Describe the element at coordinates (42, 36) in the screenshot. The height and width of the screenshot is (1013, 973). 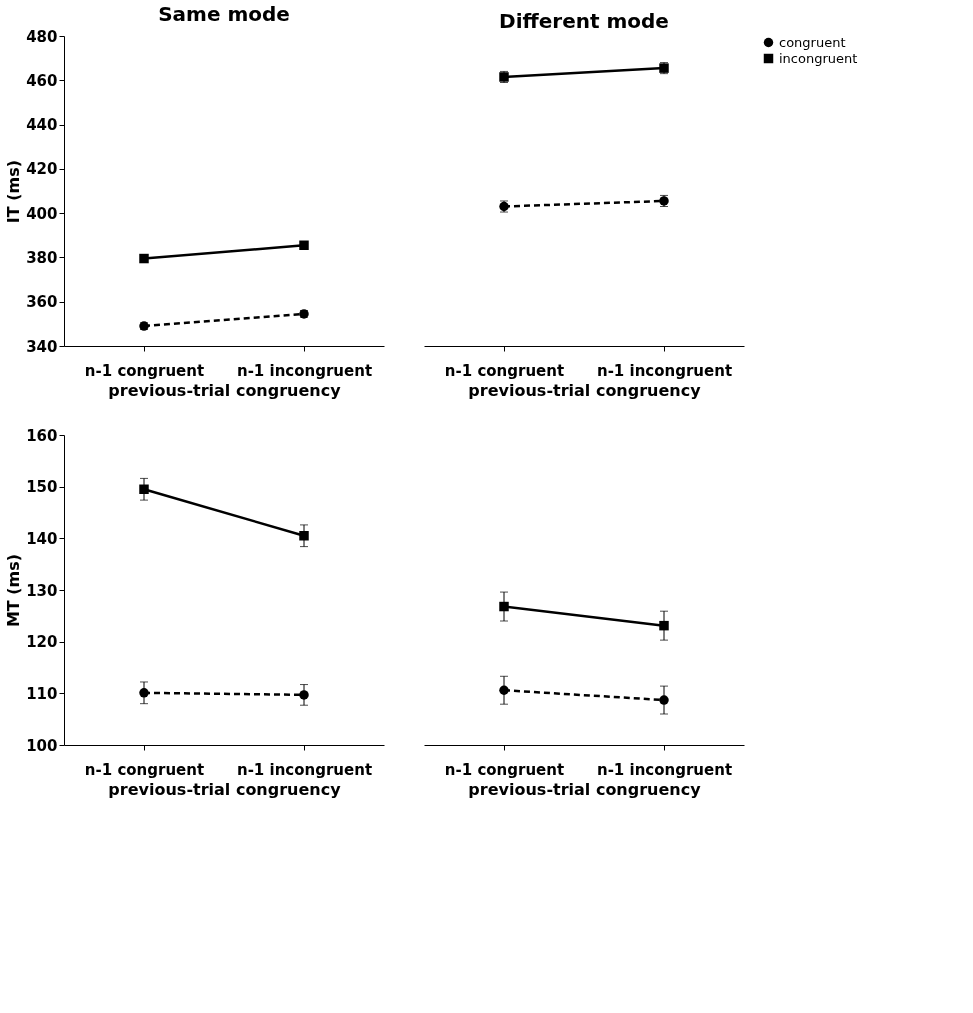
I see `y-tick-label: 480` at that location.